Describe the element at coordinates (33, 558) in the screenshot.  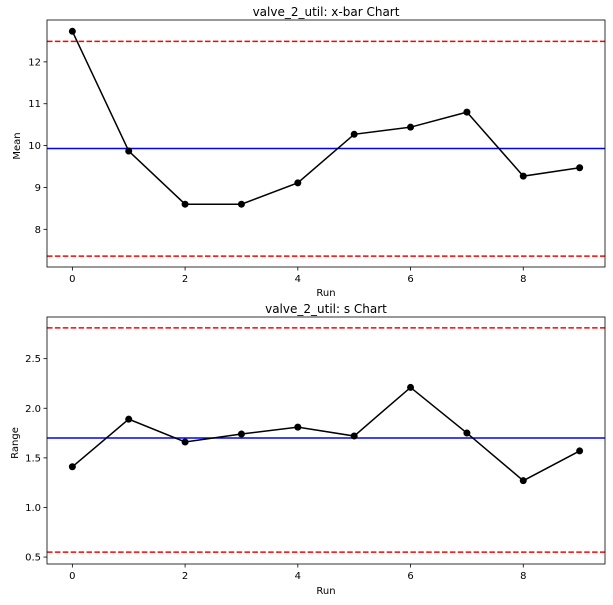
I see `y-tick-label: 0.5` at that location.